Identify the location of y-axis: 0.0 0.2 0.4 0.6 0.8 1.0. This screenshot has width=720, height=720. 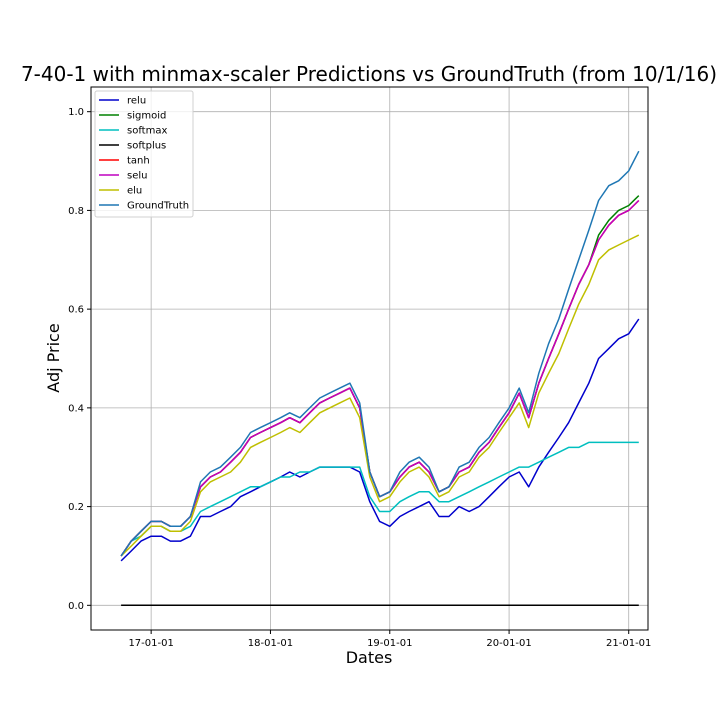
(79, 359).